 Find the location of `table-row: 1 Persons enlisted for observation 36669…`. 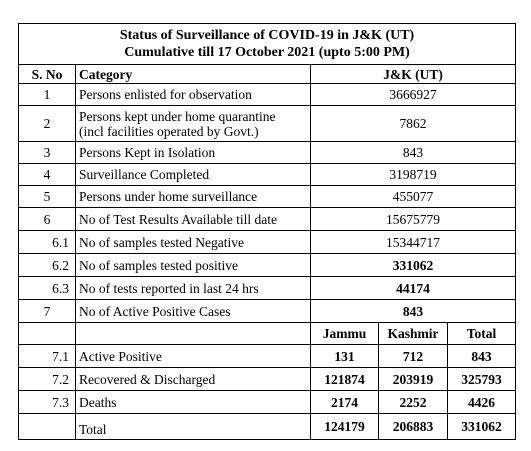

table-row: 1 Persons enlisted for observation 36669… is located at coordinates (267, 94).